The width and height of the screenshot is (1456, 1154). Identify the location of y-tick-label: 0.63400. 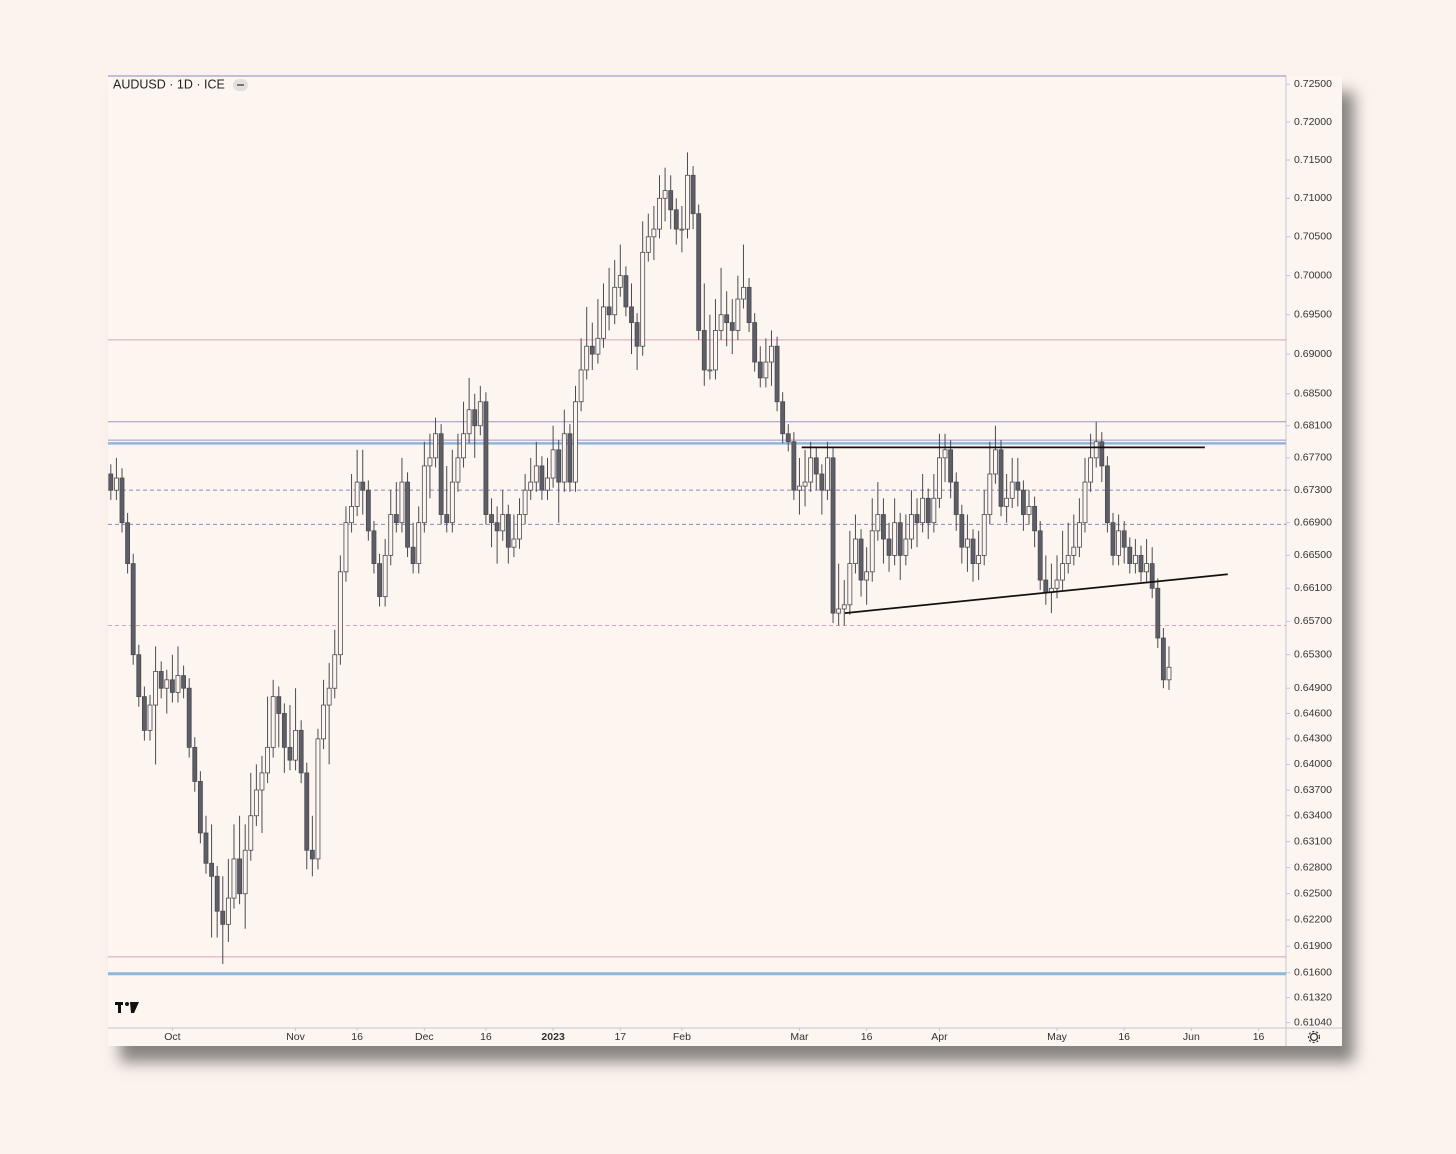
(1313, 816).